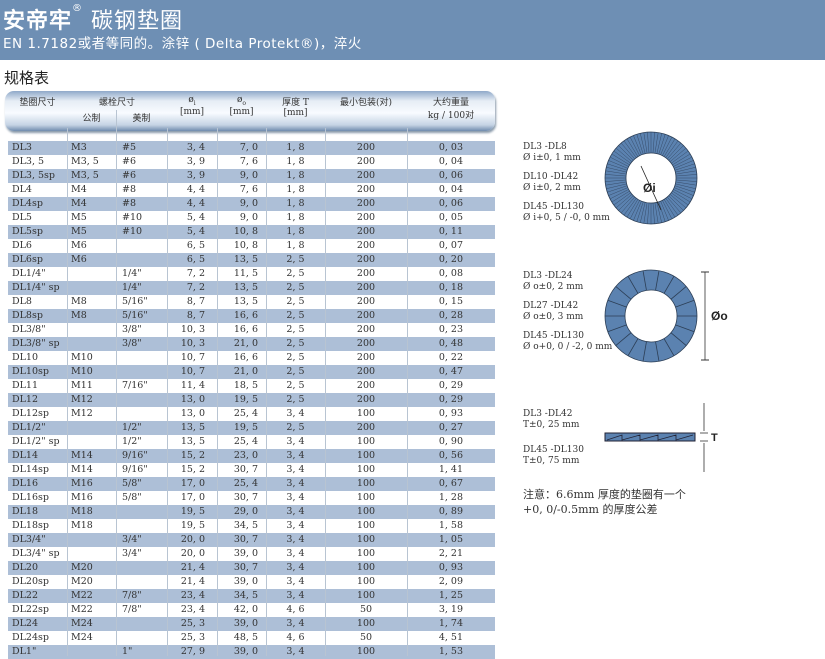 The image size is (825, 659). I want to click on product-title: 碳钢垫圈, so click(137, 21).